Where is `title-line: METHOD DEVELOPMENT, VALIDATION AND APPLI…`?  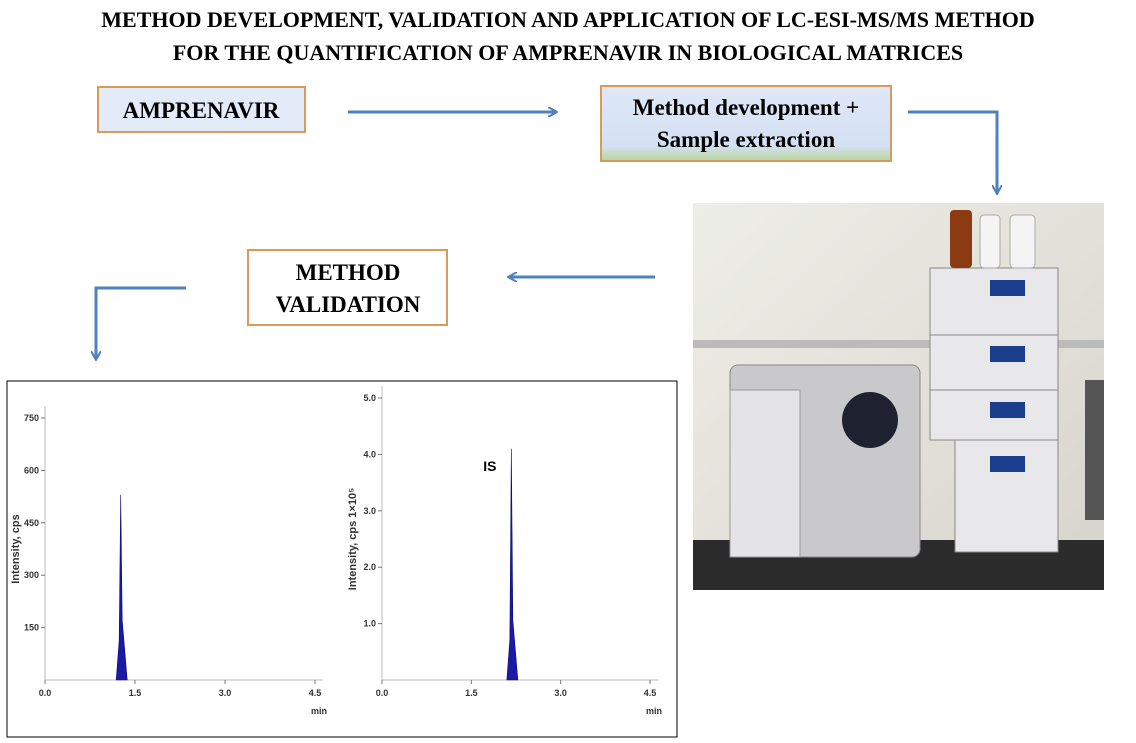
title-line: METHOD DEVELOPMENT, VALIDATION AND APPLI… is located at coordinates (567, 19).